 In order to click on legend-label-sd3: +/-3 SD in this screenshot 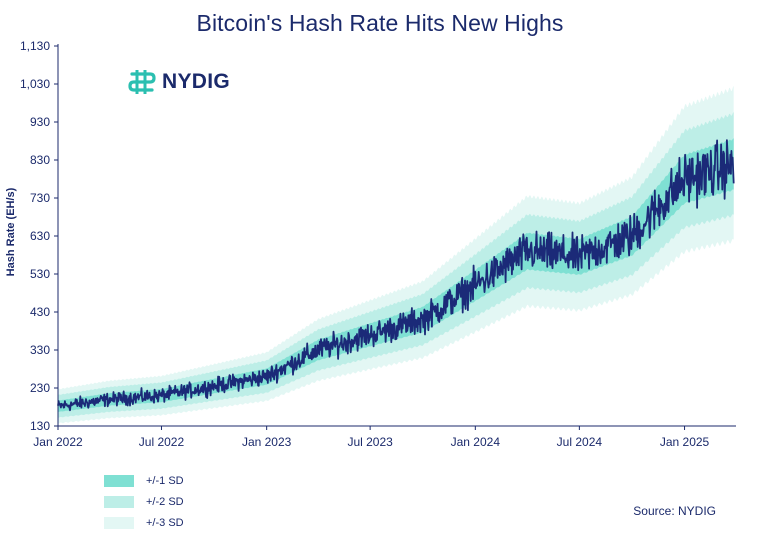, I will do `click(165, 522)`.